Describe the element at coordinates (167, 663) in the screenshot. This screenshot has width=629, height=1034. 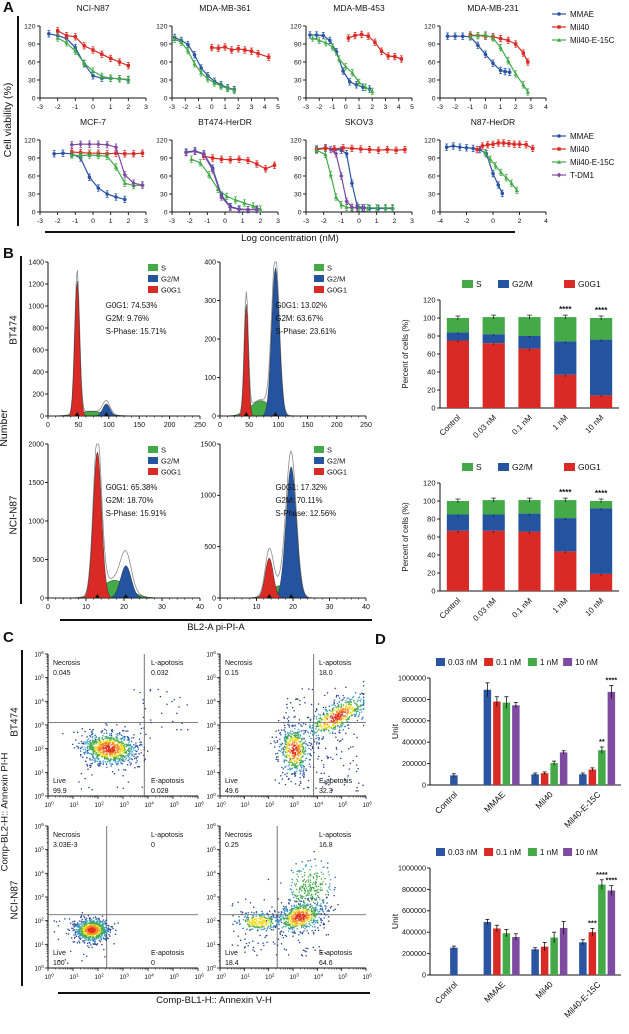
I see `svg-text: L-apotosis` at that location.